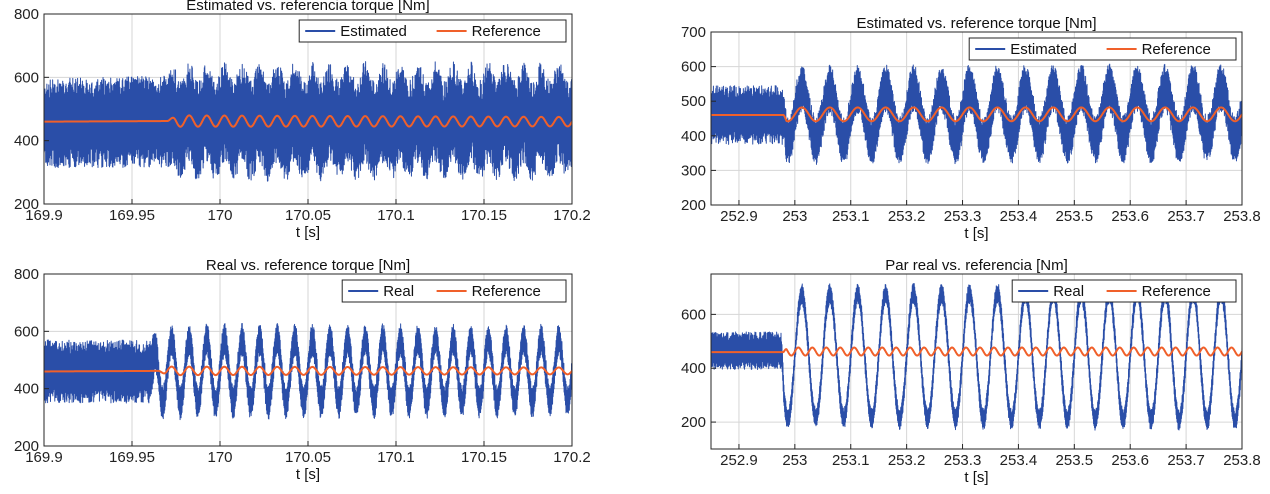 This screenshot has width=1270, height=494. Describe the element at coordinates (693, 170) in the screenshot. I see `y-tick-label: 300` at that location.